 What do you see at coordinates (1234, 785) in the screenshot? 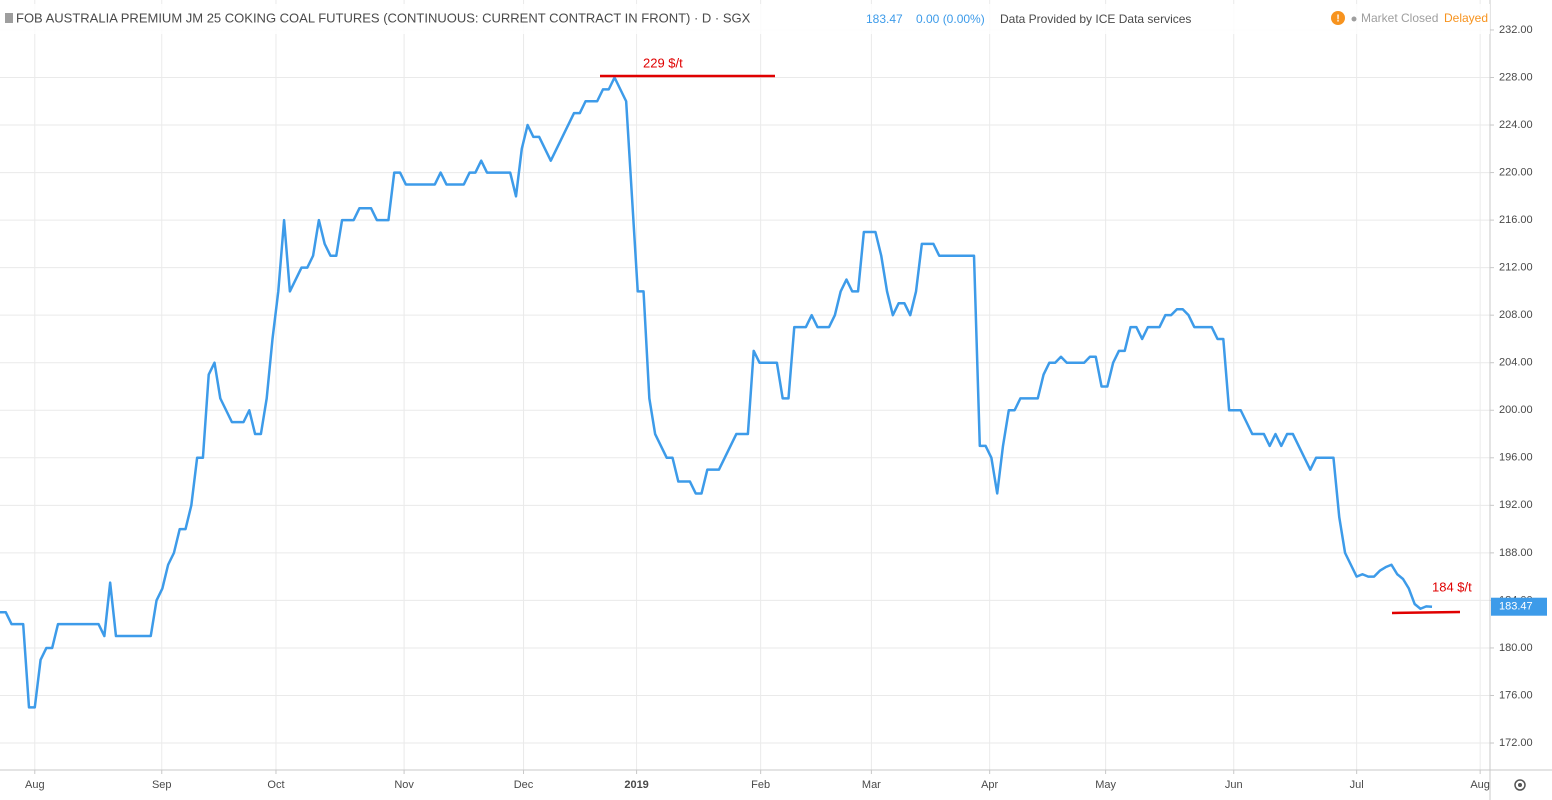
I see `x-tick-label: Jun` at bounding box center [1234, 785].